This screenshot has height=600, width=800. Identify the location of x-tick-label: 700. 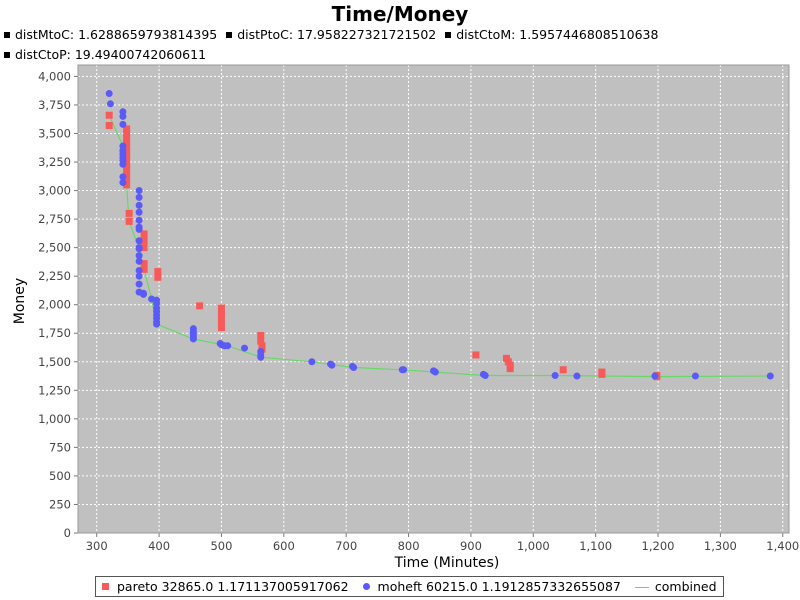
(346, 546).